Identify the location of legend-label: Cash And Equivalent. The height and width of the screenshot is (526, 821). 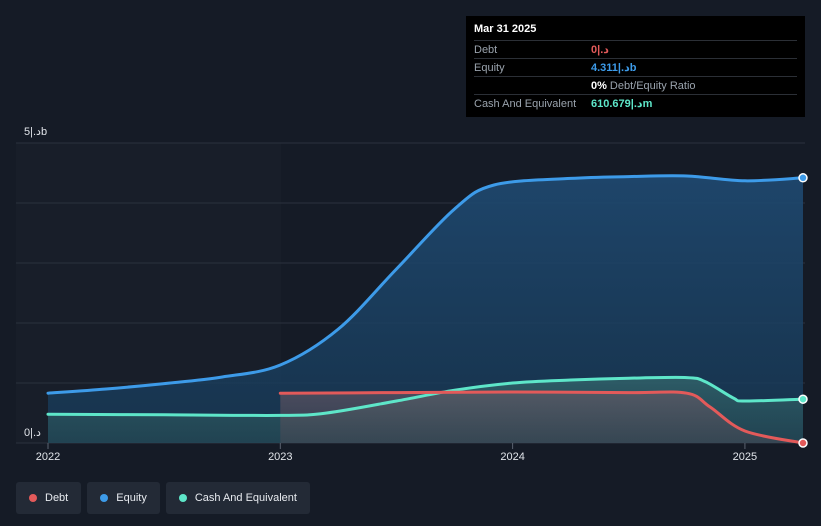
(245, 498).